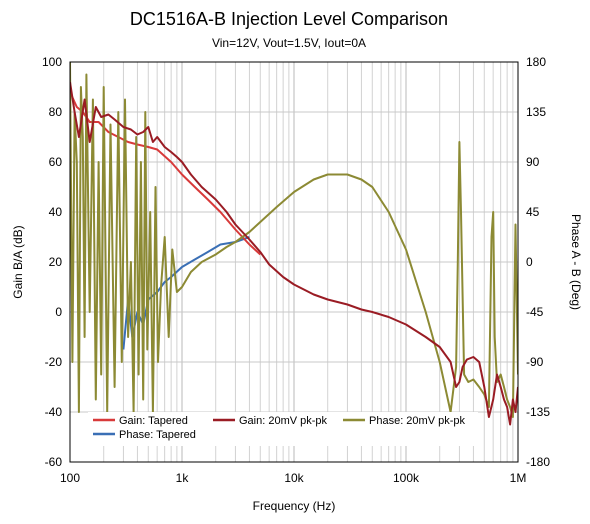  I want to click on y-left-axis-label: Gain B/A (dB), so click(18, 261).